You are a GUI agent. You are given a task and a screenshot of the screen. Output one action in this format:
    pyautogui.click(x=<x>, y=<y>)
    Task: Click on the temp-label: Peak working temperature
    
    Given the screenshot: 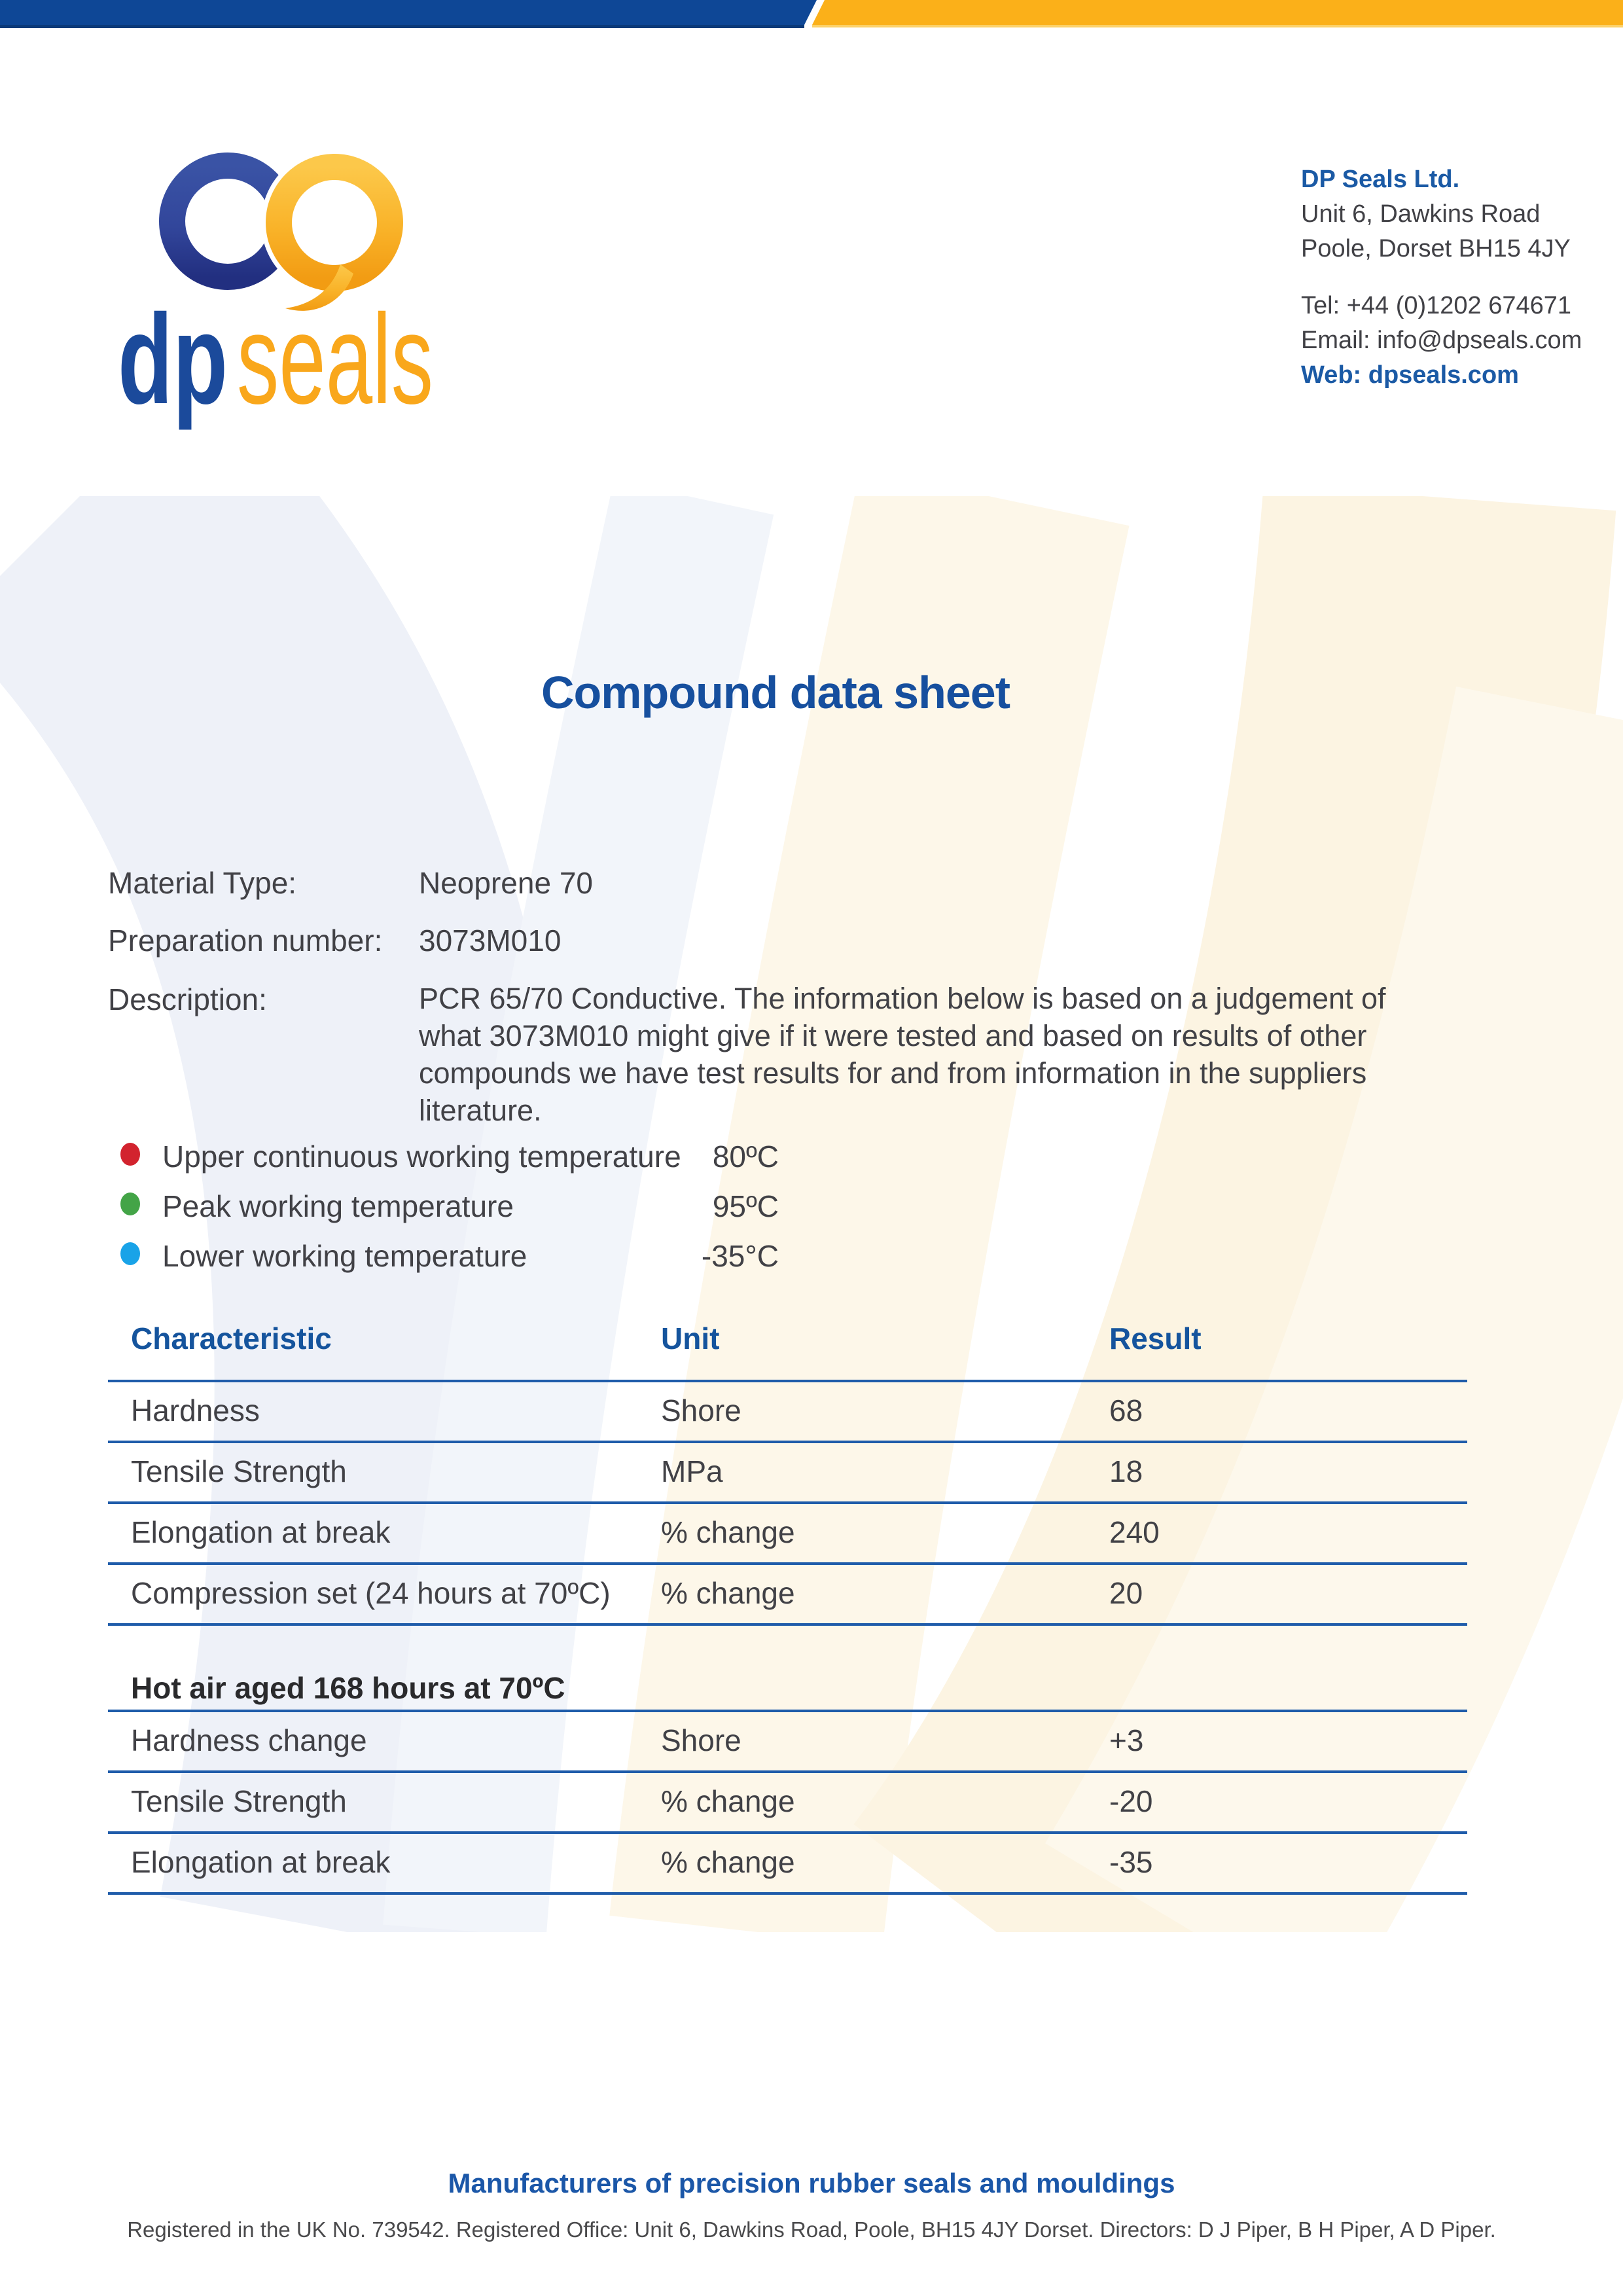 What is the action you would take?
    pyautogui.click(x=338, y=1206)
    